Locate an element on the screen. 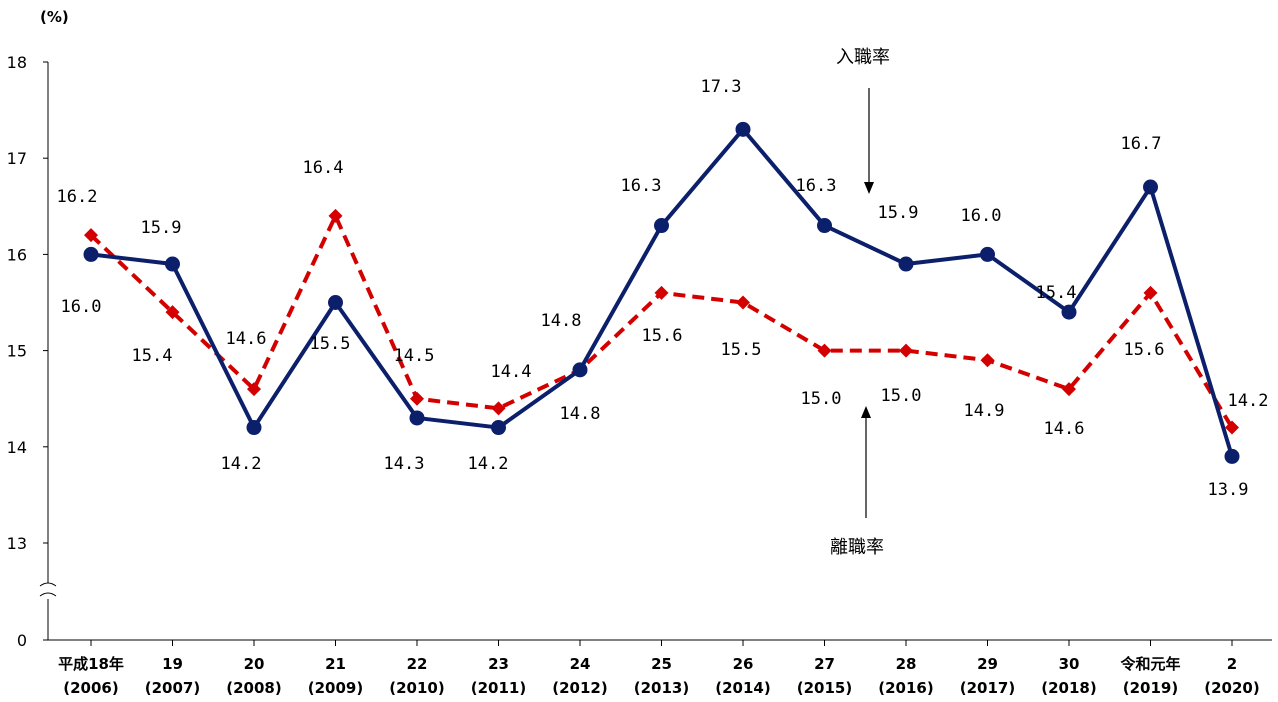 The height and width of the screenshot is (702, 1278). separation-rate-data-label: 14.2 is located at coordinates (1248, 401).